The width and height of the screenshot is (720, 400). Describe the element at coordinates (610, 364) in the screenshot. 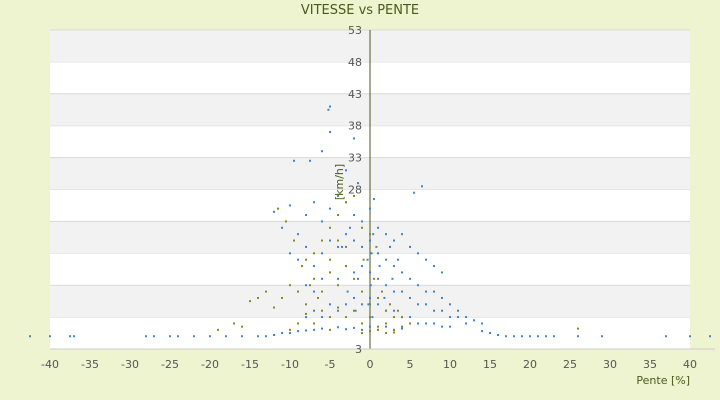

I see `x-tick-label: 30` at that location.